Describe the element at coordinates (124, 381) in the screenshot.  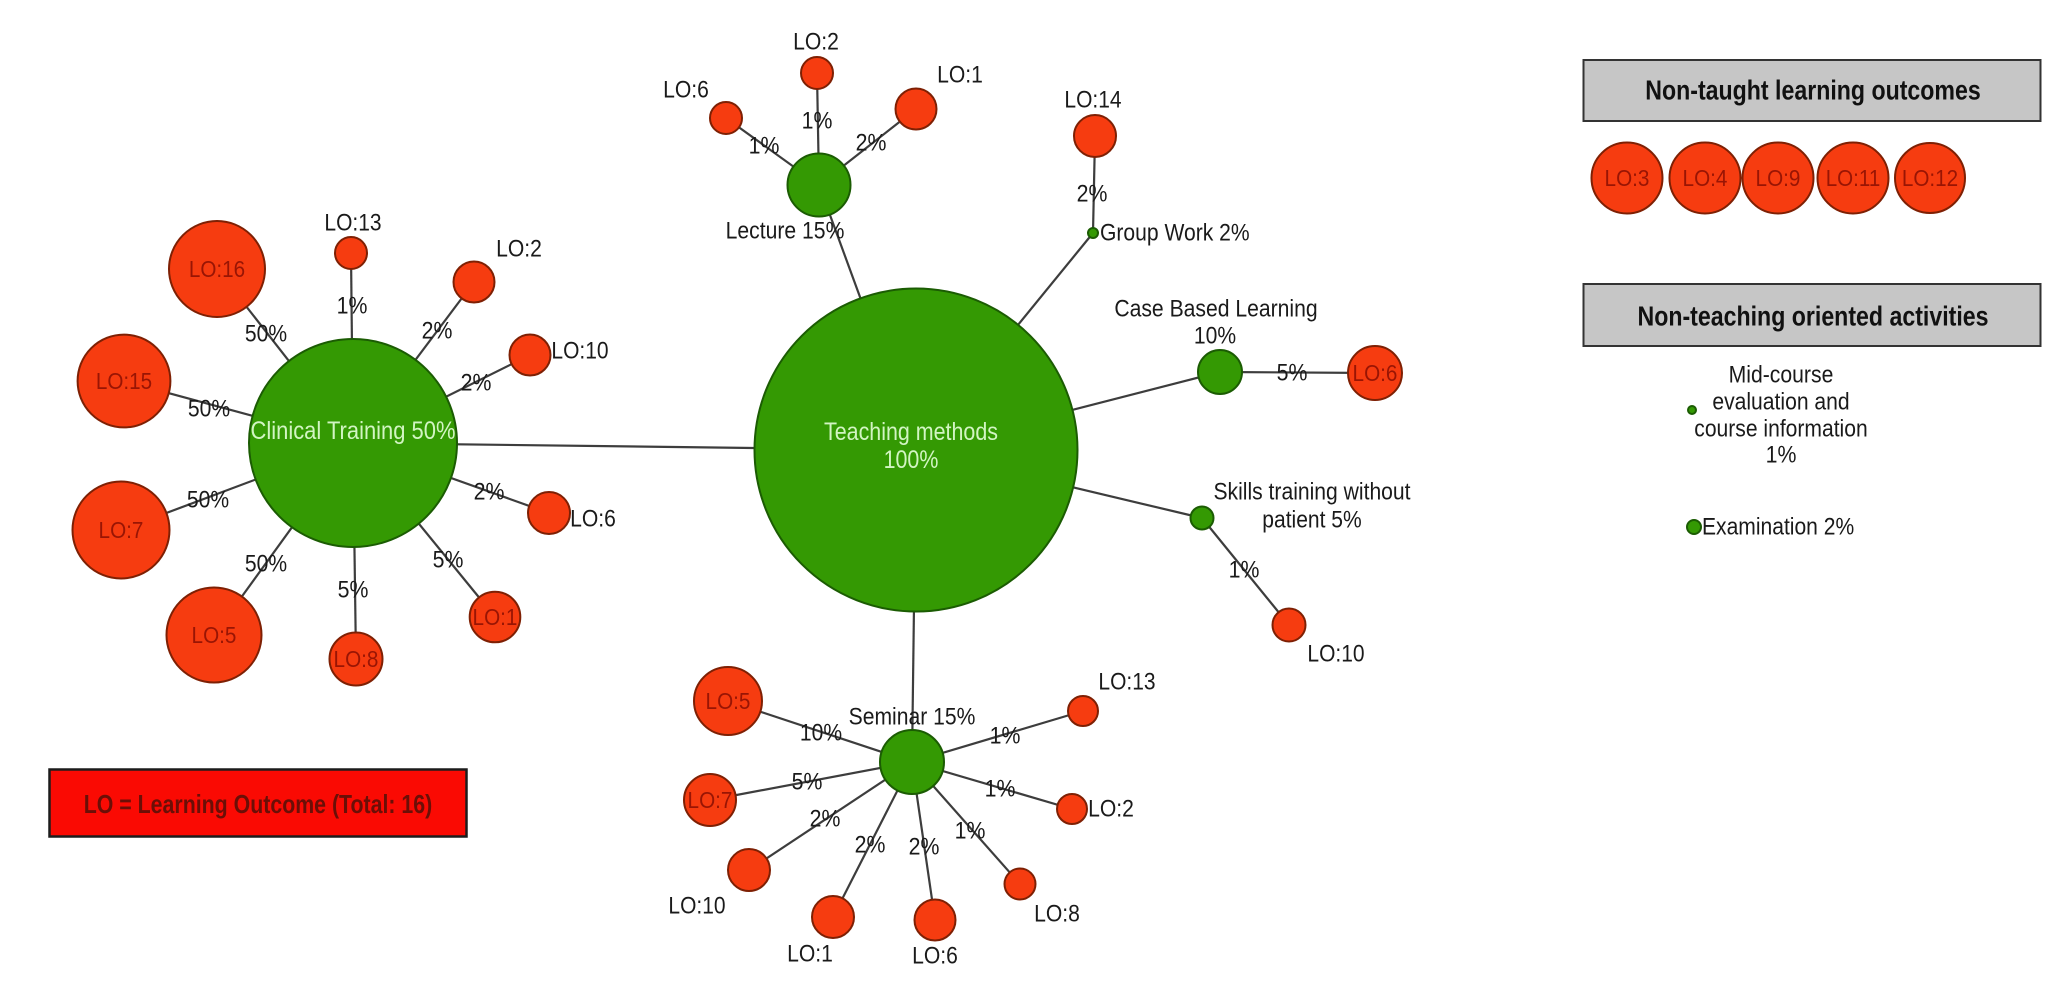
I see `svg-text: LO:15` at that location.